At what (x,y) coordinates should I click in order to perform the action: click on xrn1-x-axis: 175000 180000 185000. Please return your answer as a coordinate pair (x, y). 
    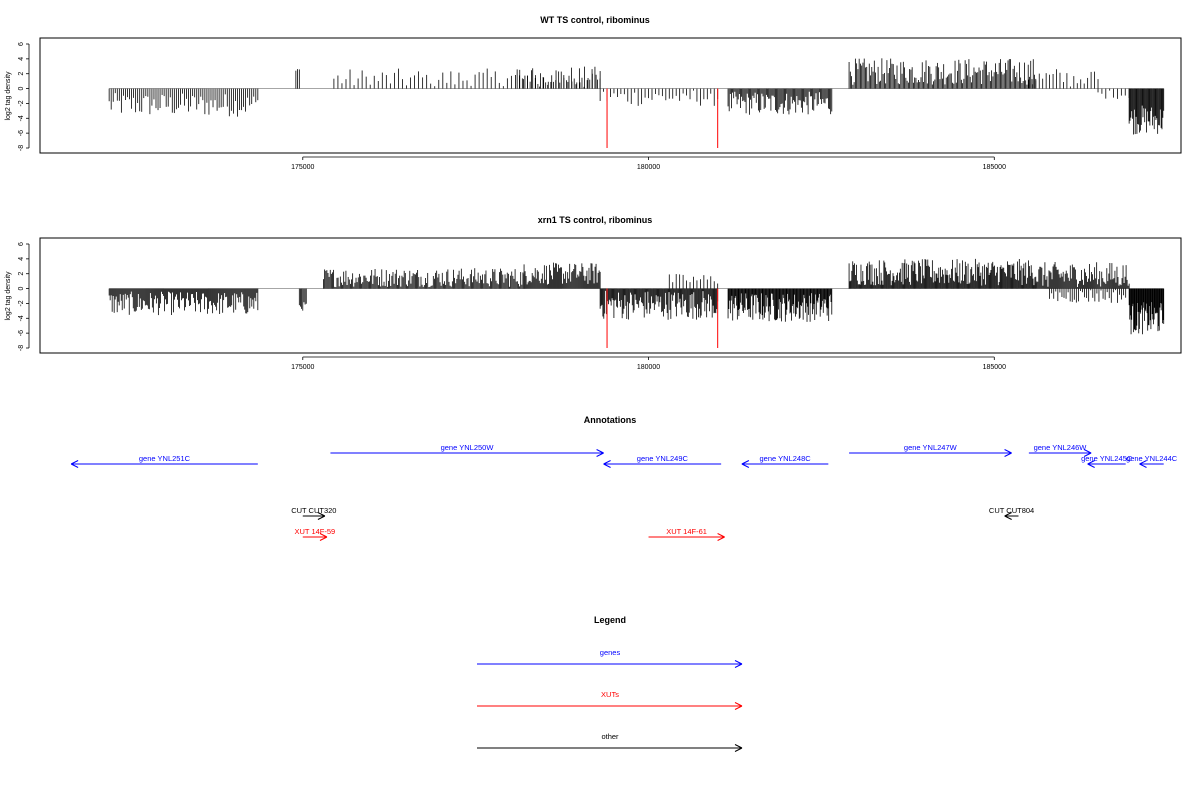
    Looking at the image, I should click on (648, 363).